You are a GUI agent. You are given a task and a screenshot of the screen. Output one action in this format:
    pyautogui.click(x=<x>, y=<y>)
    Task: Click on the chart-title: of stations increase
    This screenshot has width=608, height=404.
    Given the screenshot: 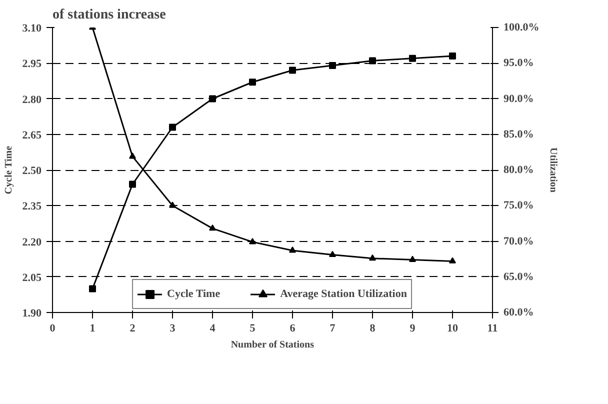 What is the action you would take?
    pyautogui.click(x=109, y=15)
    